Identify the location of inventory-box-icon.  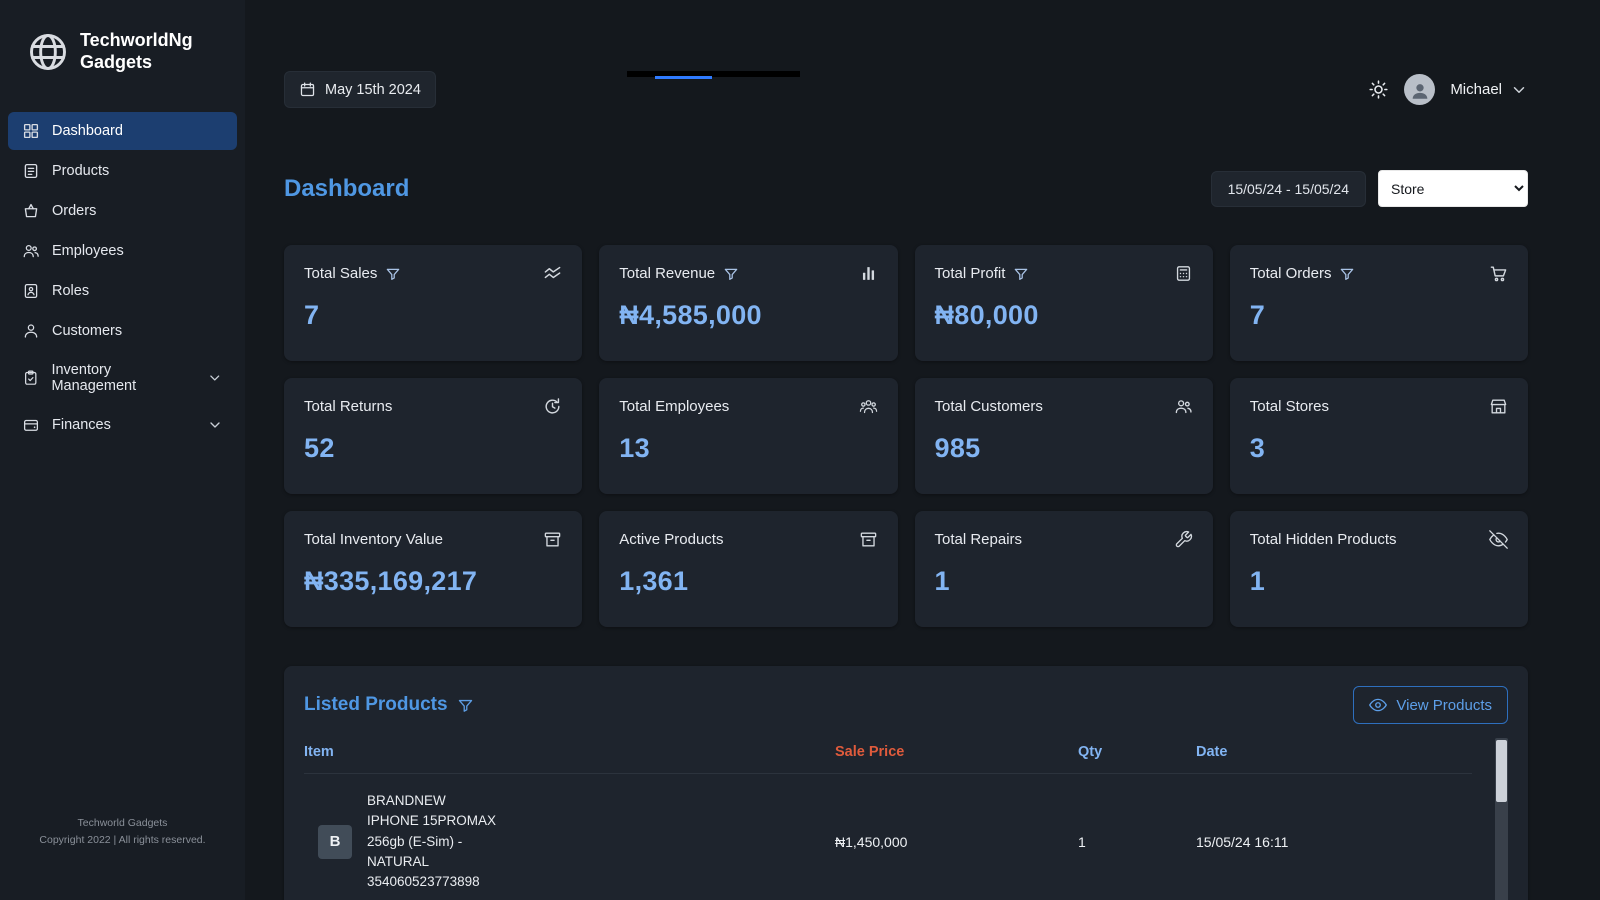
(868, 539).